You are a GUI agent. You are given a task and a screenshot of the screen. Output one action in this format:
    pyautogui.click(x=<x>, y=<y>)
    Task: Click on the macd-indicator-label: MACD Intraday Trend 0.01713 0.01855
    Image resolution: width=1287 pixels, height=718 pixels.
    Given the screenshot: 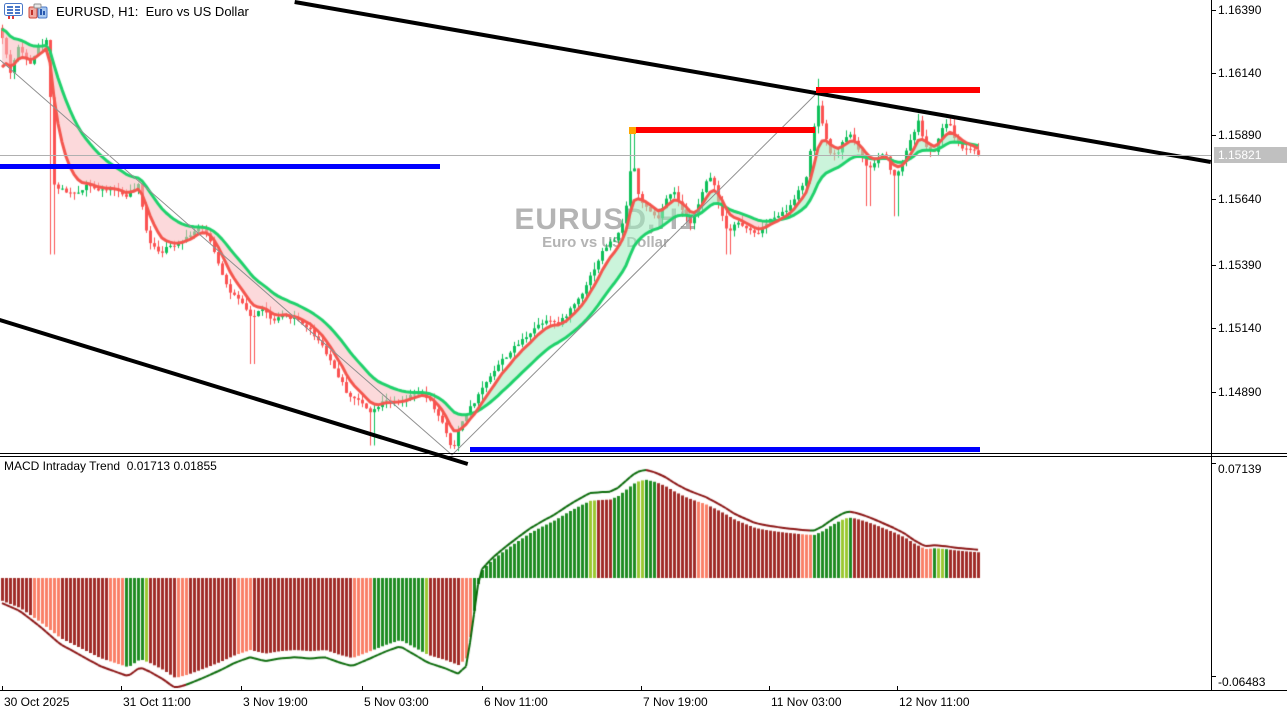 What is the action you would take?
    pyautogui.click(x=110, y=466)
    